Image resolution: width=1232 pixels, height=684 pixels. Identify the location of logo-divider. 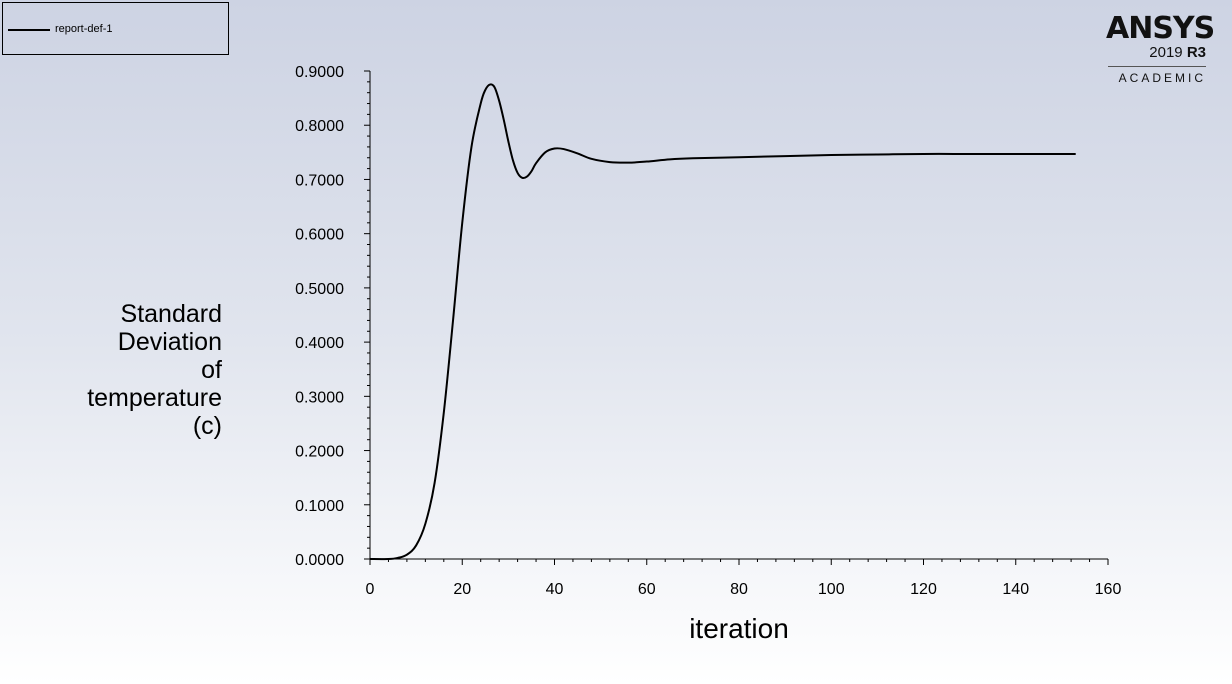
(1157, 66).